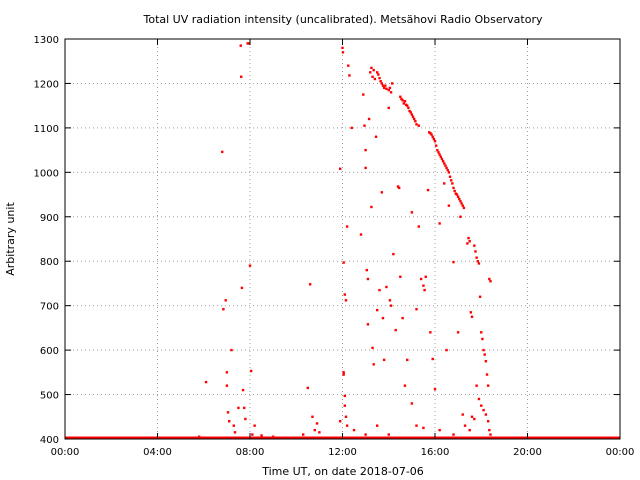 This screenshot has width=640, height=480. Describe the element at coordinates (49, 262) in the screenshot. I see `y-tick-label: 800` at that location.